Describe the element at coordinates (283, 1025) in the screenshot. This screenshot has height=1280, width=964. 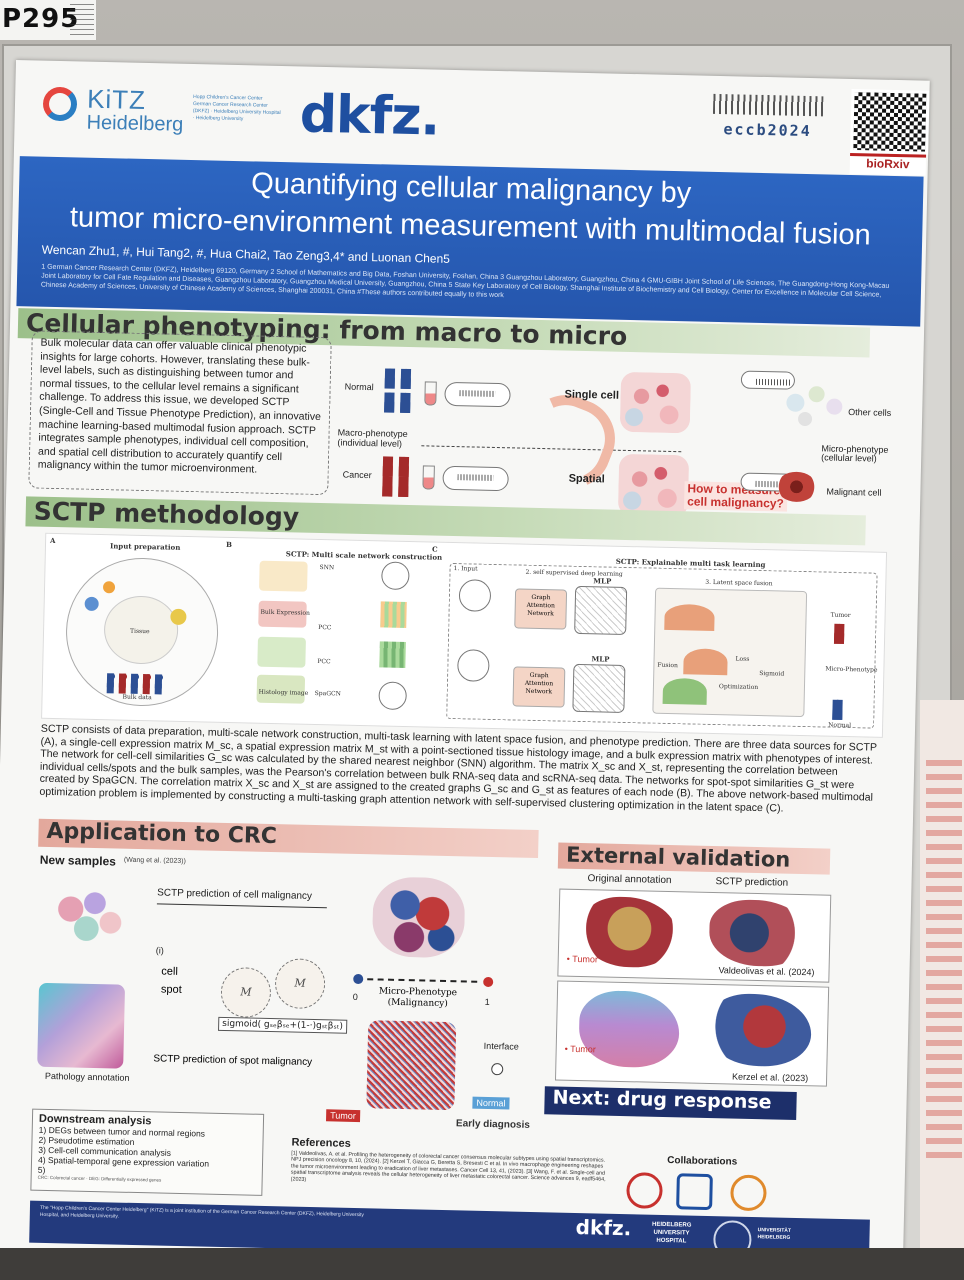
I see `sigmoid-formula: sigmoid( gₛₑβₛₑ+(1-·)gₛₜβₛₜ)` at that location.